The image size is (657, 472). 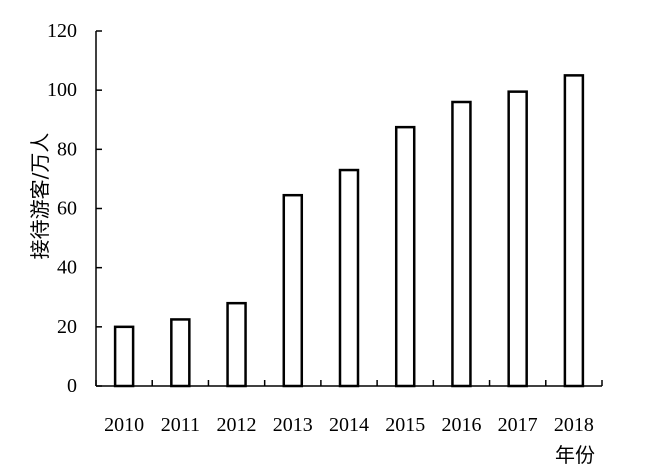 I want to click on x-tick-label-2017: 2017, so click(x=518, y=425).